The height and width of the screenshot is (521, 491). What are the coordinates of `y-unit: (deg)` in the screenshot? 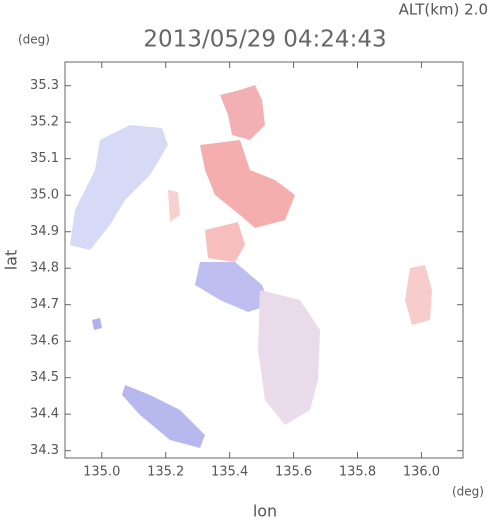 It's located at (34, 40).